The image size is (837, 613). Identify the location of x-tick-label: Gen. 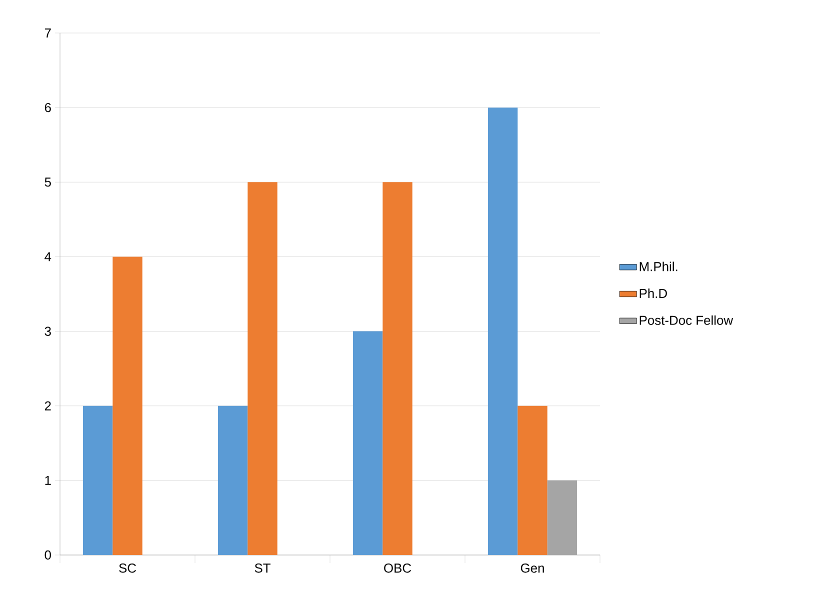
(532, 568).